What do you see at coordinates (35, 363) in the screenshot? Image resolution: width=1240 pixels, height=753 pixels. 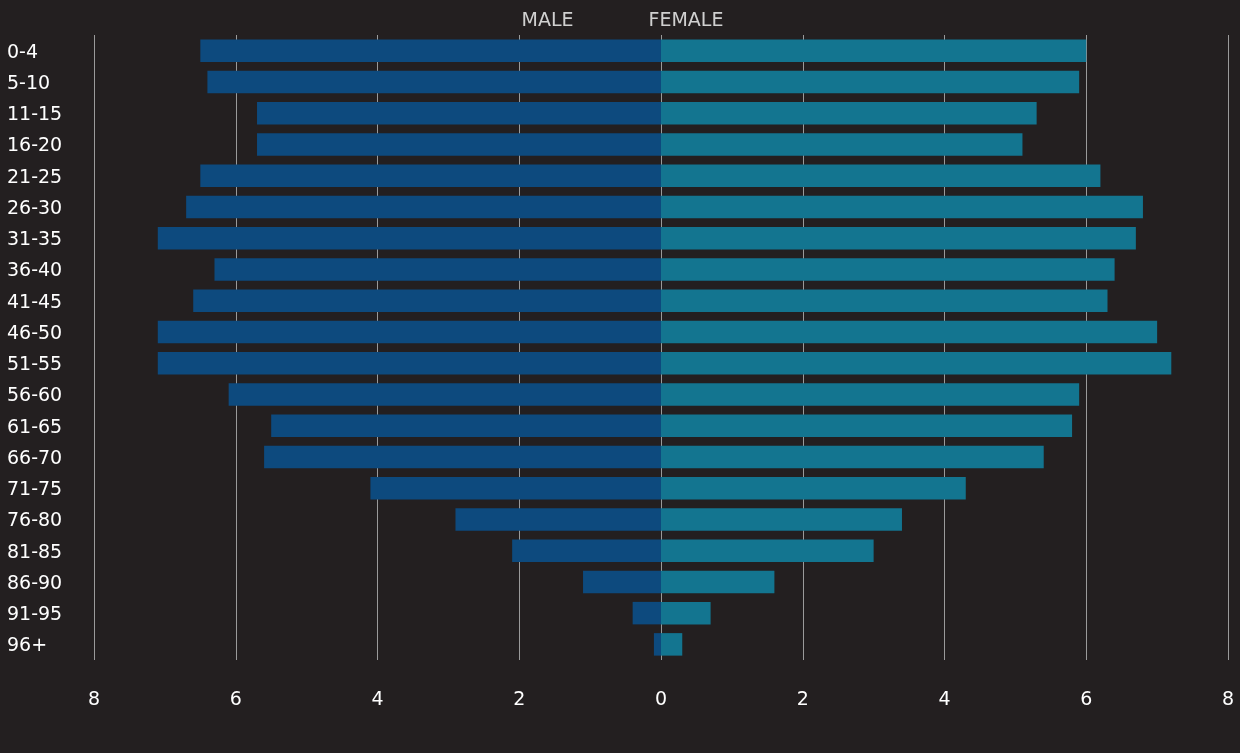 I see `y-tick-label: 51-55` at bounding box center [35, 363].